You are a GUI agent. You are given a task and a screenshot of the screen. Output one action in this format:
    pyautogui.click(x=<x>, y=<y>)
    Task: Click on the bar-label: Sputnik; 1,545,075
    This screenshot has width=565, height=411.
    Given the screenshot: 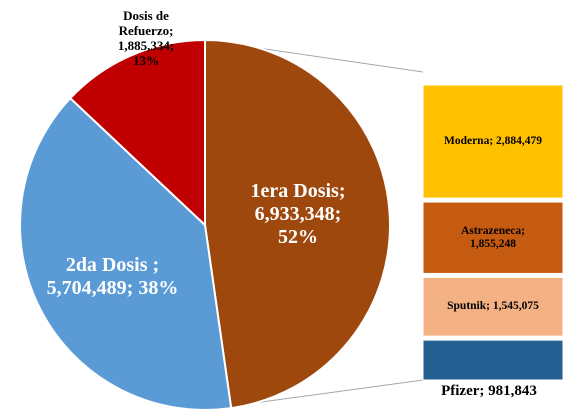 What is the action you would take?
    pyautogui.click(x=493, y=306)
    